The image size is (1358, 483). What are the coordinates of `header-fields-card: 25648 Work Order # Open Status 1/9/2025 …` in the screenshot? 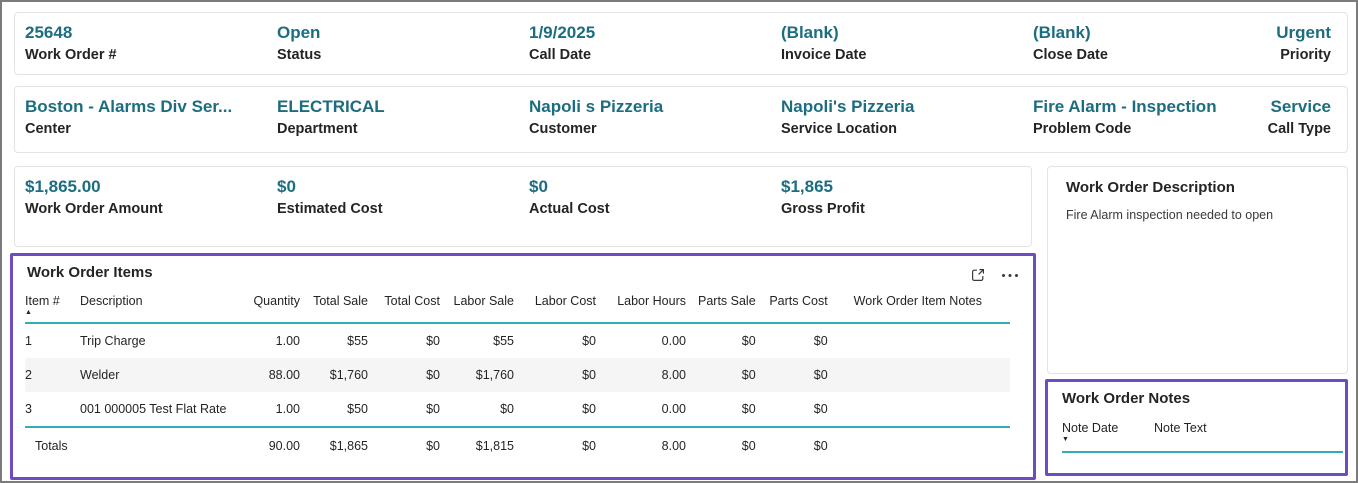 It's located at (681, 43).